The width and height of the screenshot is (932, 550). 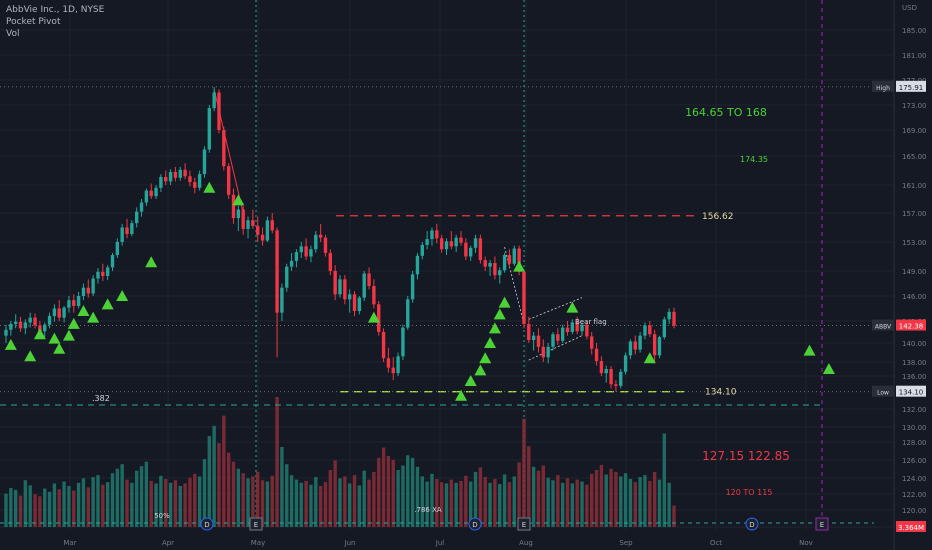 I want to click on price-tag-value: 134.10, so click(x=911, y=393).